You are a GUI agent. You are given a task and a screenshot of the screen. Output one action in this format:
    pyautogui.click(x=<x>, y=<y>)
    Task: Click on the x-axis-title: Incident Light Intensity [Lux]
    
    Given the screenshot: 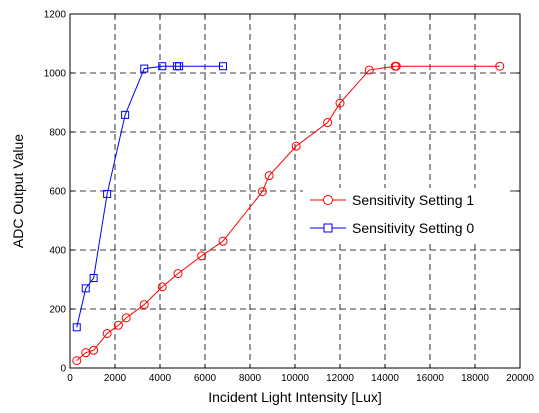 What is the action you would take?
    pyautogui.click(x=295, y=397)
    